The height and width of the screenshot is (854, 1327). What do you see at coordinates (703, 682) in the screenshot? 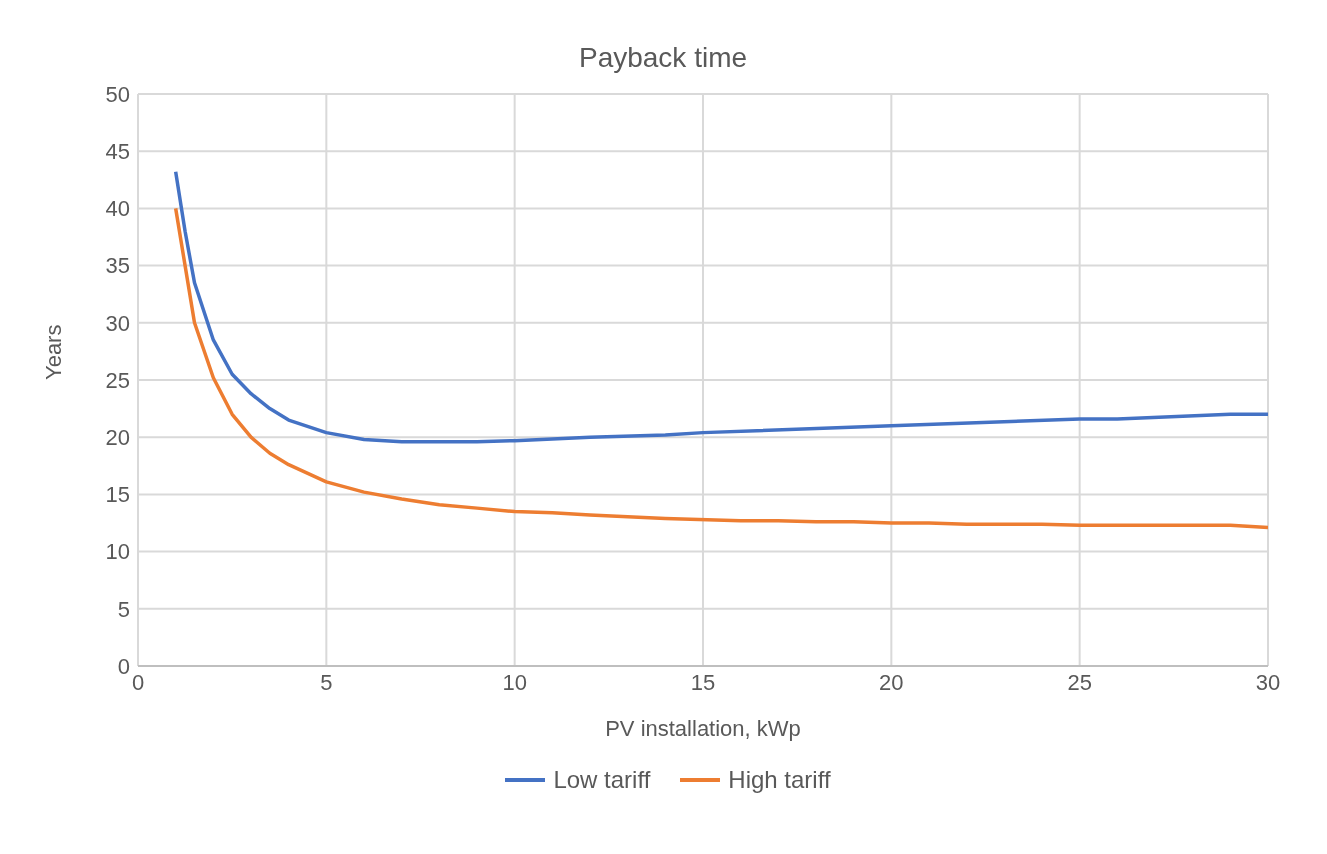
I see `x-tick-label: 15` at bounding box center [703, 682].